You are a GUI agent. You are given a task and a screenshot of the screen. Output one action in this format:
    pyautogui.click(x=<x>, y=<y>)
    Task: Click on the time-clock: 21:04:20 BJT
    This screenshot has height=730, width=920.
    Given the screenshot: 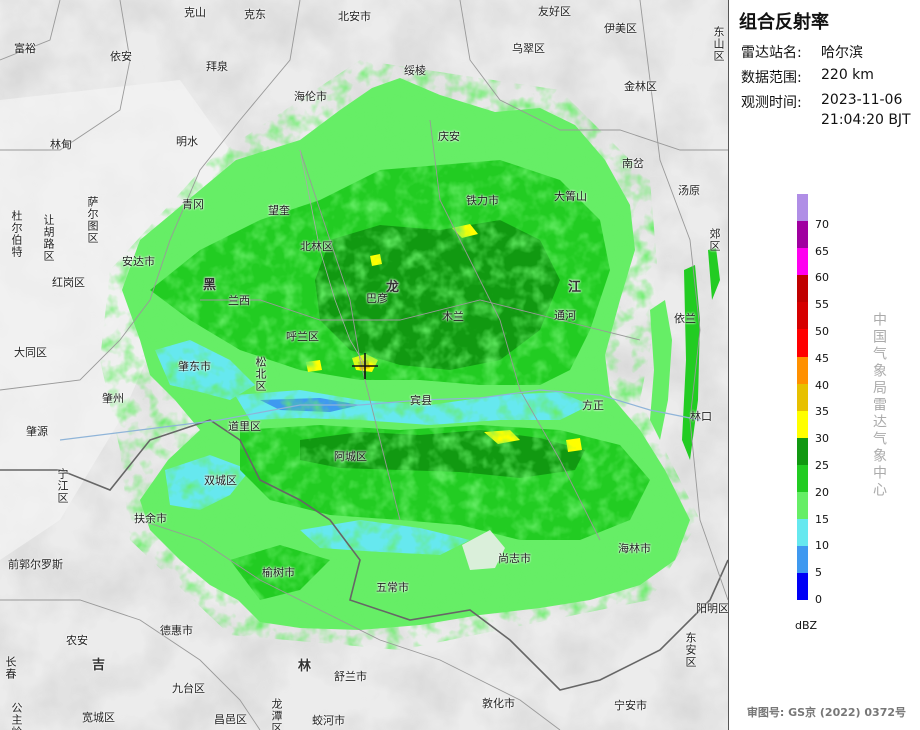 What is the action you would take?
    pyautogui.click(x=866, y=120)
    